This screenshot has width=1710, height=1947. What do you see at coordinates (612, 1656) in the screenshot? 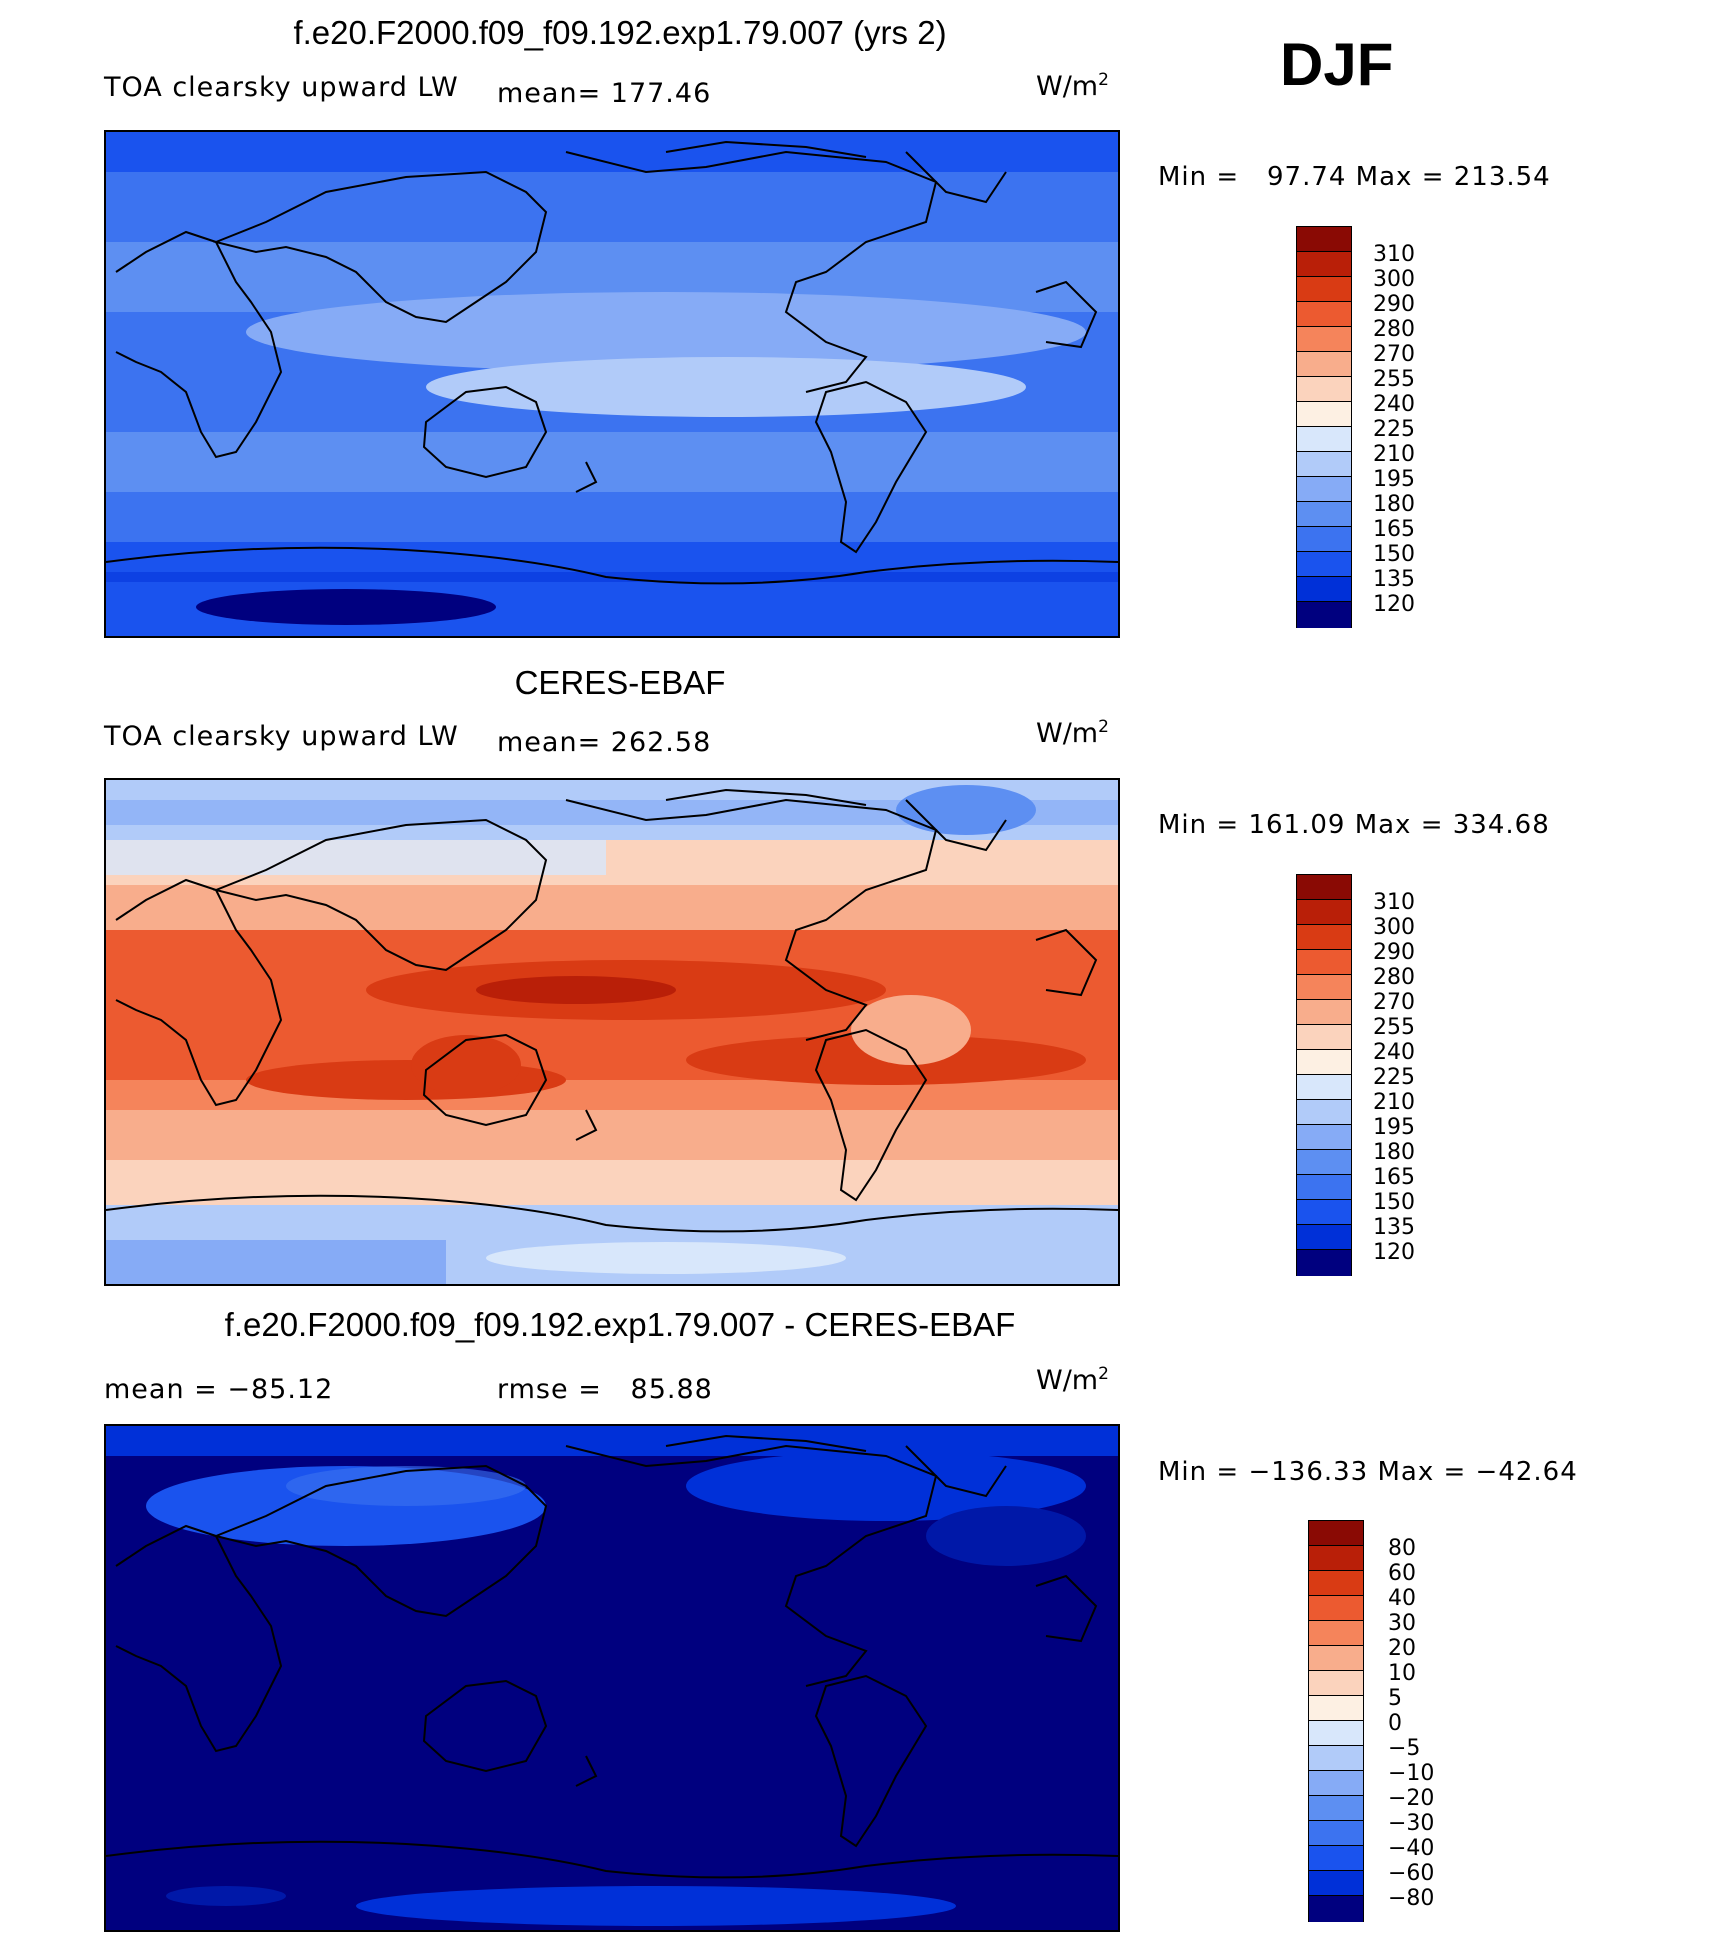
I see `diff-coastlines` at bounding box center [612, 1656].